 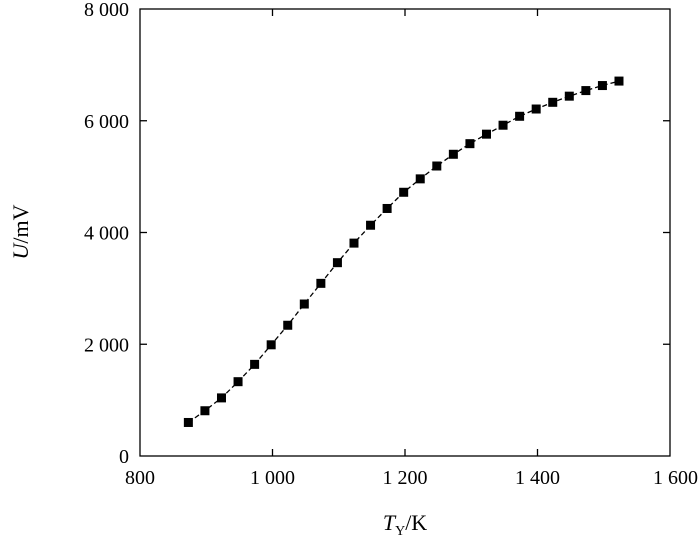 I want to click on y-tick-label: 2 000, so click(x=106, y=345).